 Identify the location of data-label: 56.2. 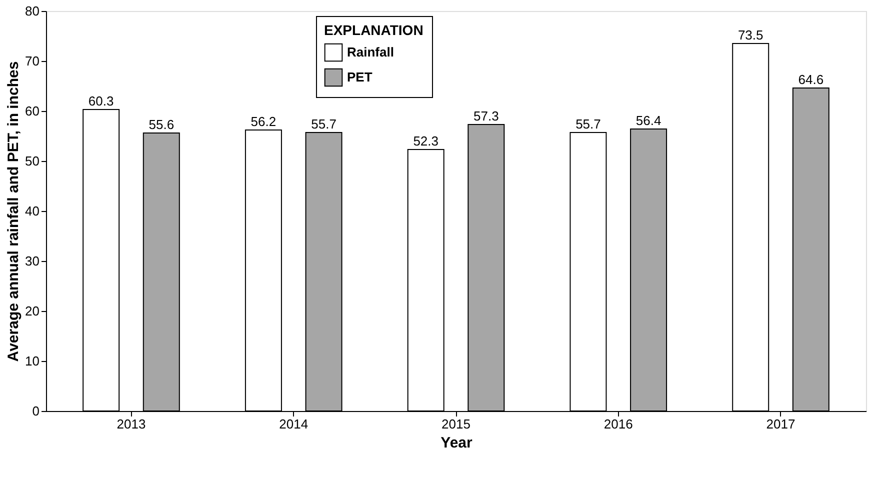
(263, 121).